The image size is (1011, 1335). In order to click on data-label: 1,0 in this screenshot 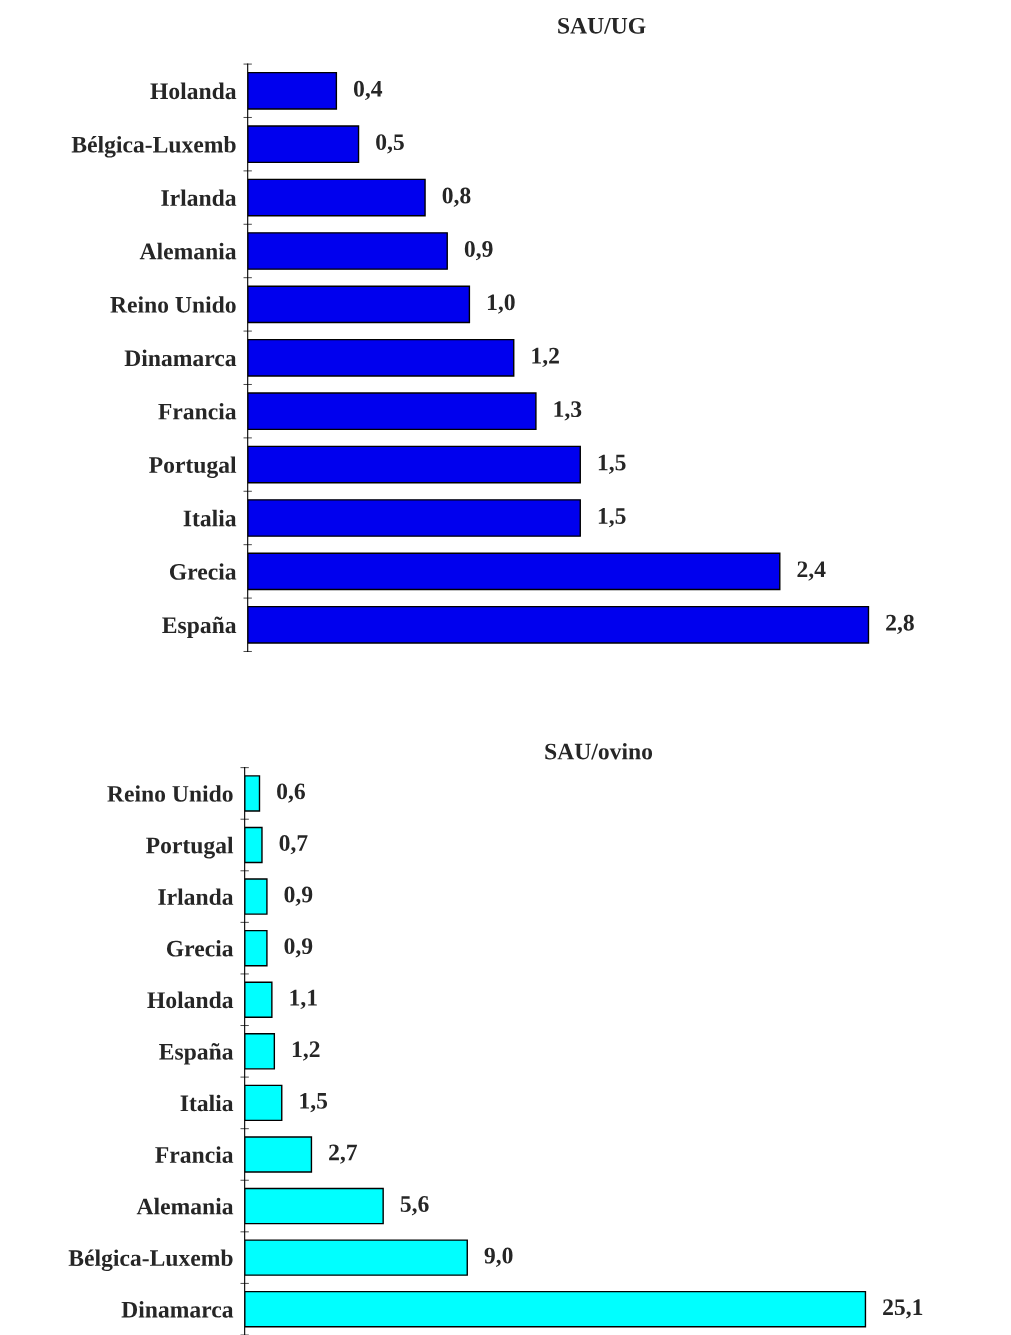, I will do `click(501, 304)`.